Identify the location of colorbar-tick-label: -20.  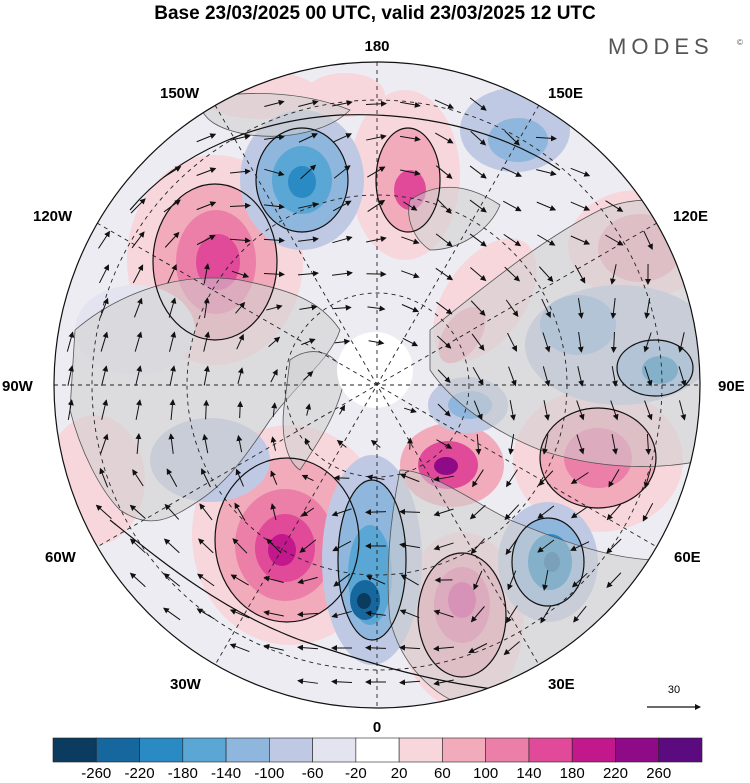
(356, 773).